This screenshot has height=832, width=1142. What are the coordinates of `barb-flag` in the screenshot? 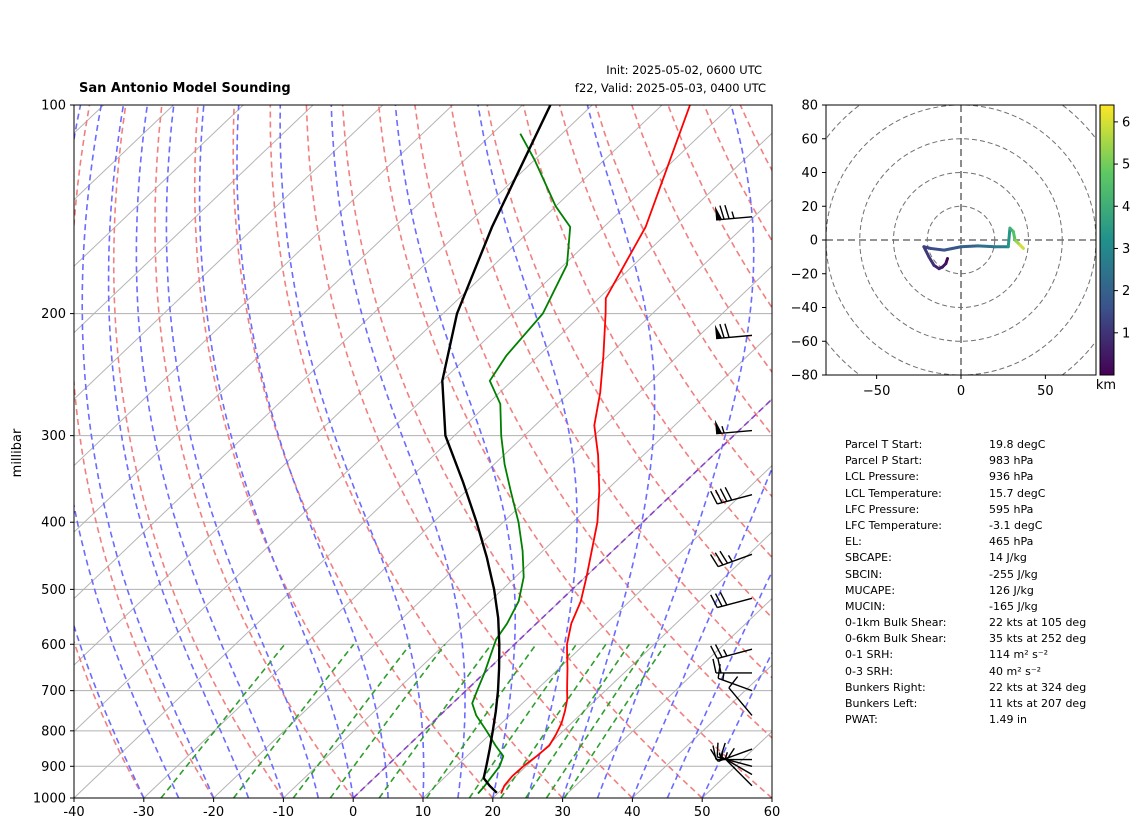 It's located at (718, 331).